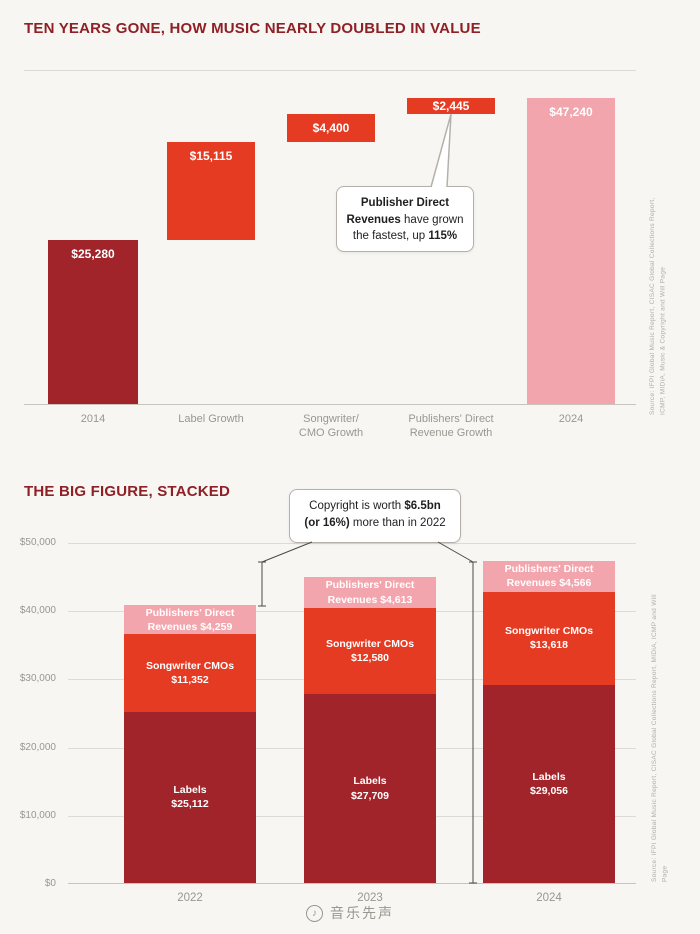  I want to click on x-axis-label: Publishers' Direct Revenue Growth, so click(451, 426).